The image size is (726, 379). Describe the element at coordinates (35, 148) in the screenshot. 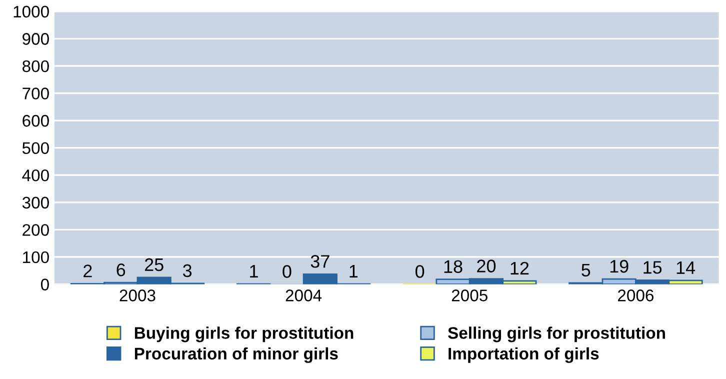

I see `y-tick-label: 500` at that location.